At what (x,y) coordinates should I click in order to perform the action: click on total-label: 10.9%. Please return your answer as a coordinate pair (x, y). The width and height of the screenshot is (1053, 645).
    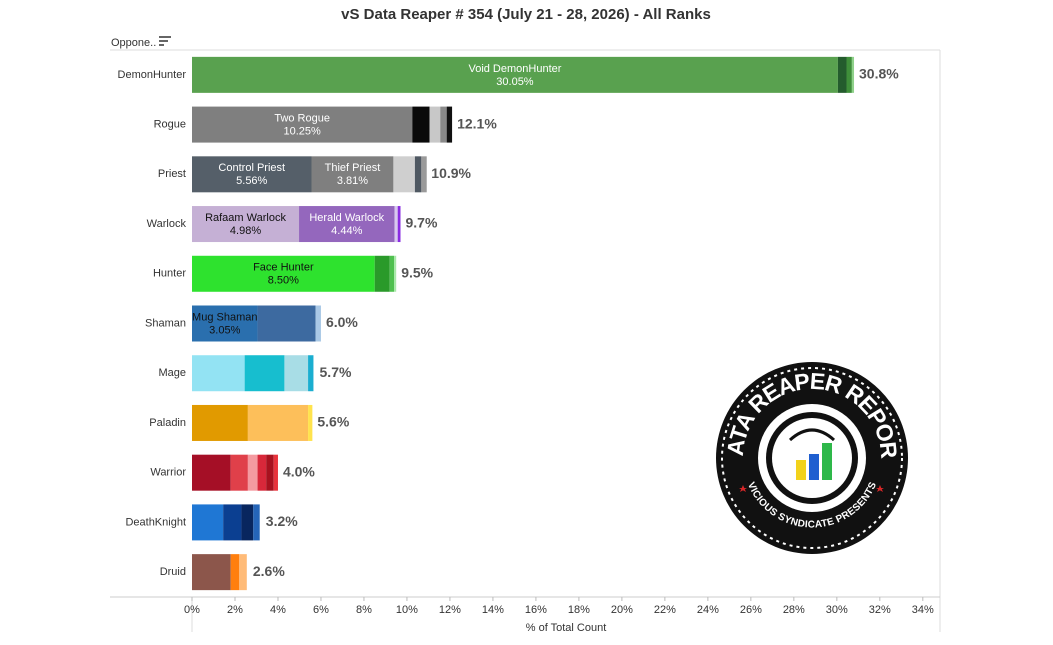
    Looking at the image, I should click on (451, 173).